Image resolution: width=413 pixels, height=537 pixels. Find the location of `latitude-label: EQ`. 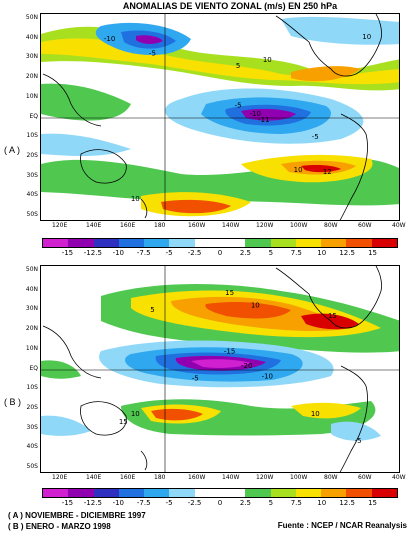

latitude-label: EQ is located at coordinates (33, 116).